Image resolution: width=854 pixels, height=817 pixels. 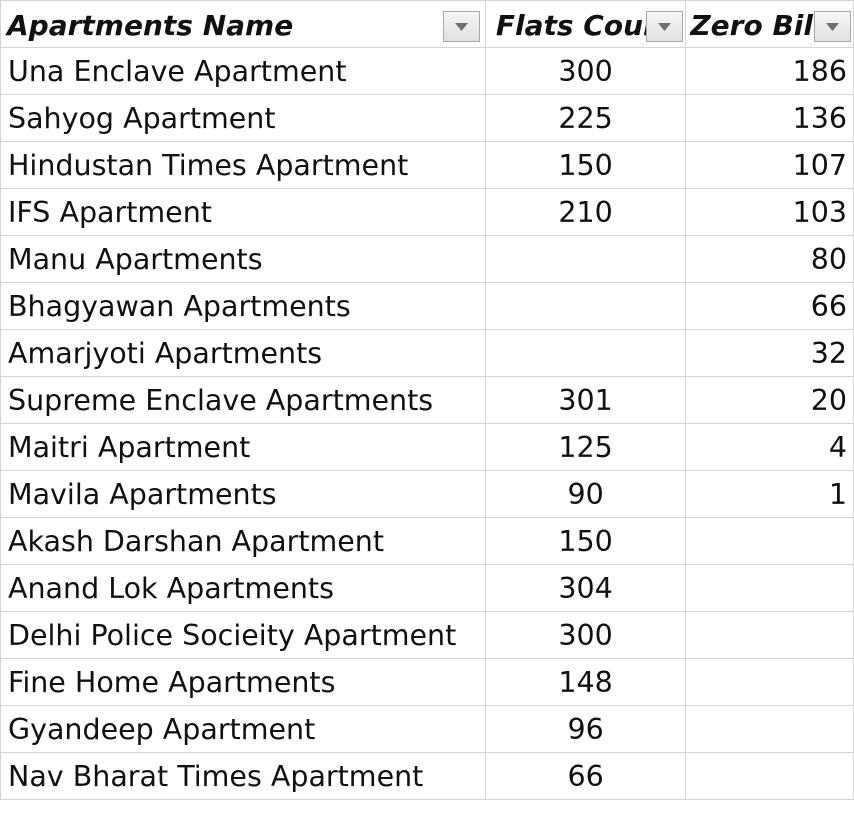 I want to click on name-cell: Supreme Enclave Apartments, so click(x=243, y=400).